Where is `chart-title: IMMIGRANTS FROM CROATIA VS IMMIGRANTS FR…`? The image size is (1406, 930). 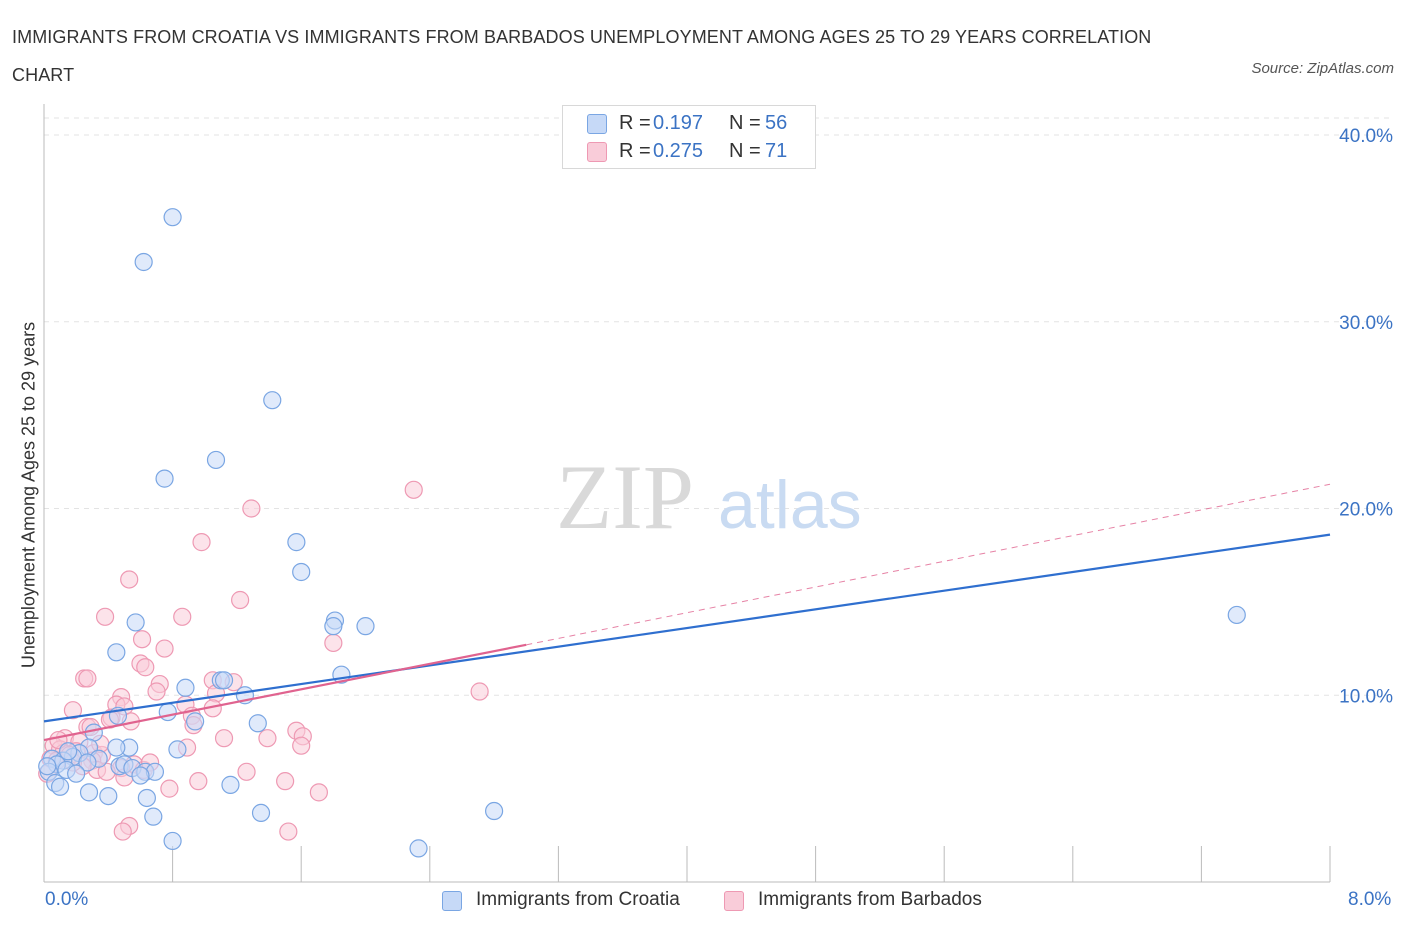 chart-title: IMMIGRANTS FROM CROATIA VS IMMIGRANTS FR… is located at coordinates (582, 56).